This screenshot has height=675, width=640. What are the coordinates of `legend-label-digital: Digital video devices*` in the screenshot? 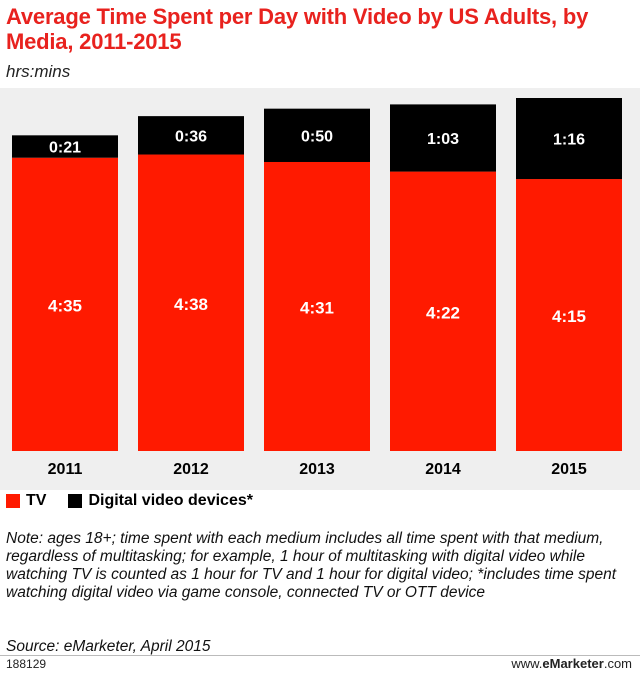 It's located at (170, 500).